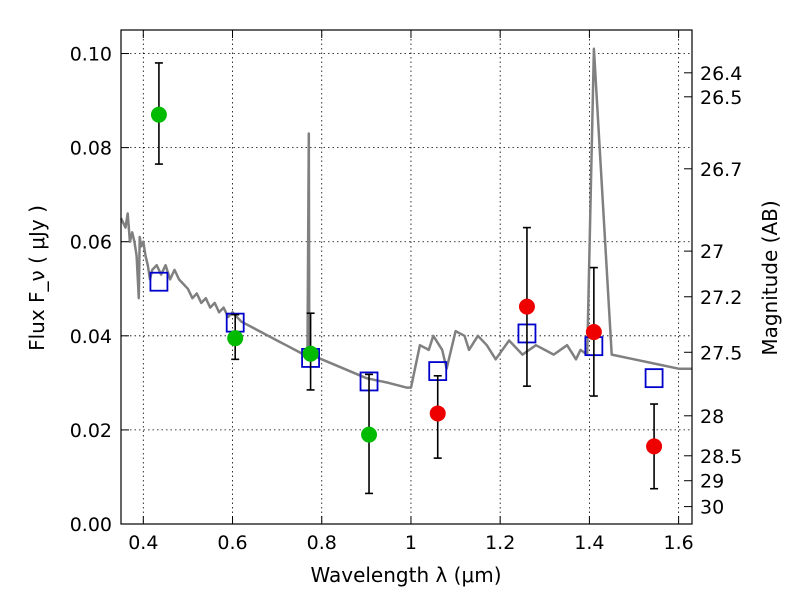  I want to click on right-tick-label: 28, so click(712, 417).